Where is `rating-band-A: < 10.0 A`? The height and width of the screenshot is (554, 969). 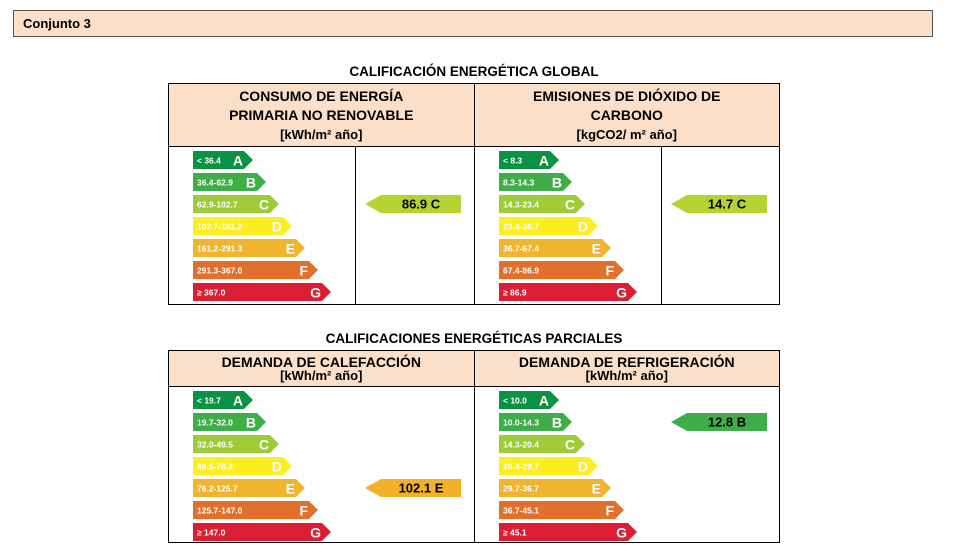 rating-band-A: < 10.0 A is located at coordinates (528, 400).